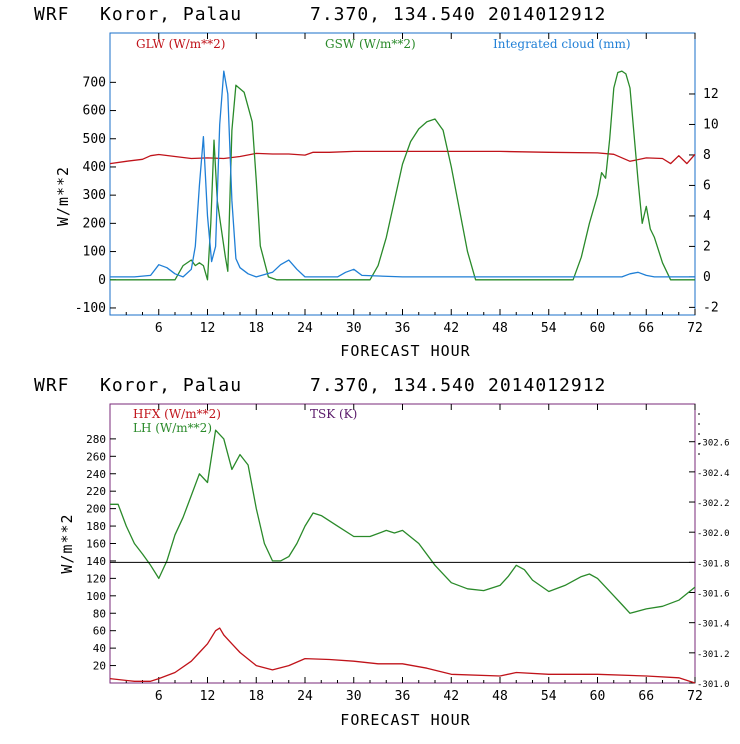 The height and width of the screenshot is (744, 740). What do you see at coordinates (94, 111) in the screenshot?
I see `y-tick-label: 600` at bounding box center [94, 111].